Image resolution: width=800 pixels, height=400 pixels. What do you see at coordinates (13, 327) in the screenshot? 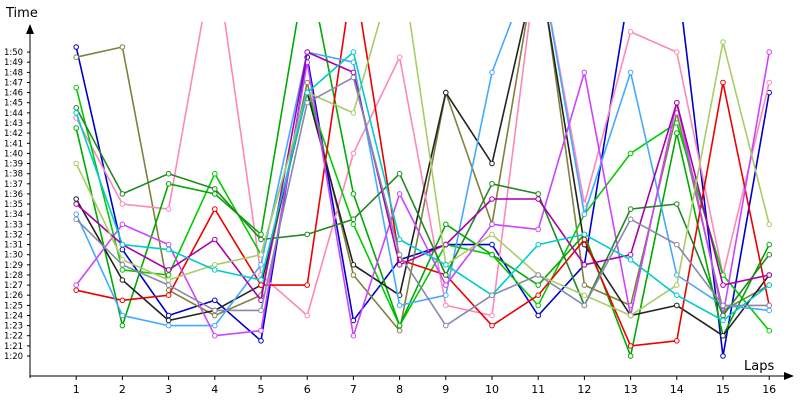
I see `y-tick-label: 1:23` at bounding box center [13, 327].